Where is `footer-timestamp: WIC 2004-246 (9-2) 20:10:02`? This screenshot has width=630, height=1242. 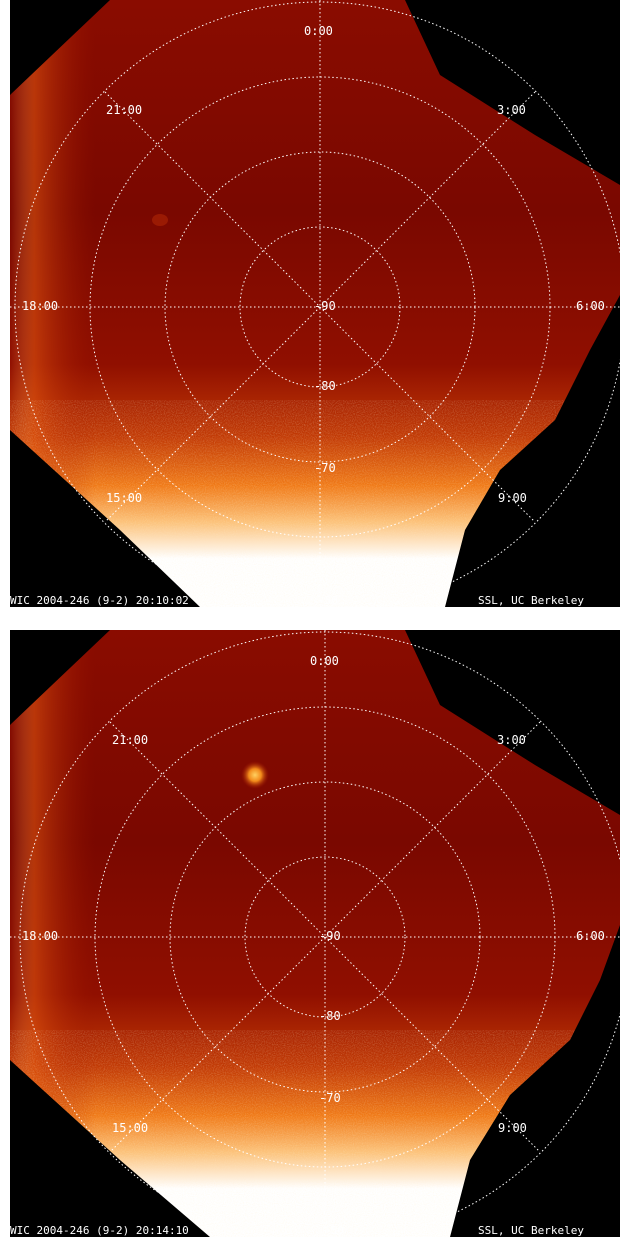 footer-timestamp: WIC 2004-246 (9-2) 20:10:02 is located at coordinates (99, 600).